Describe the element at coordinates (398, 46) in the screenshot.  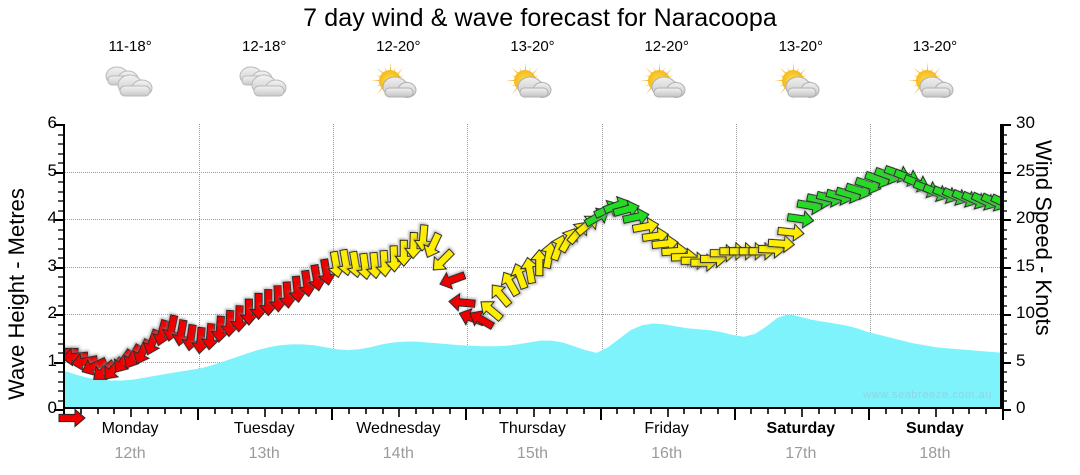
I see `temperature-range: 12-20°` at that location.